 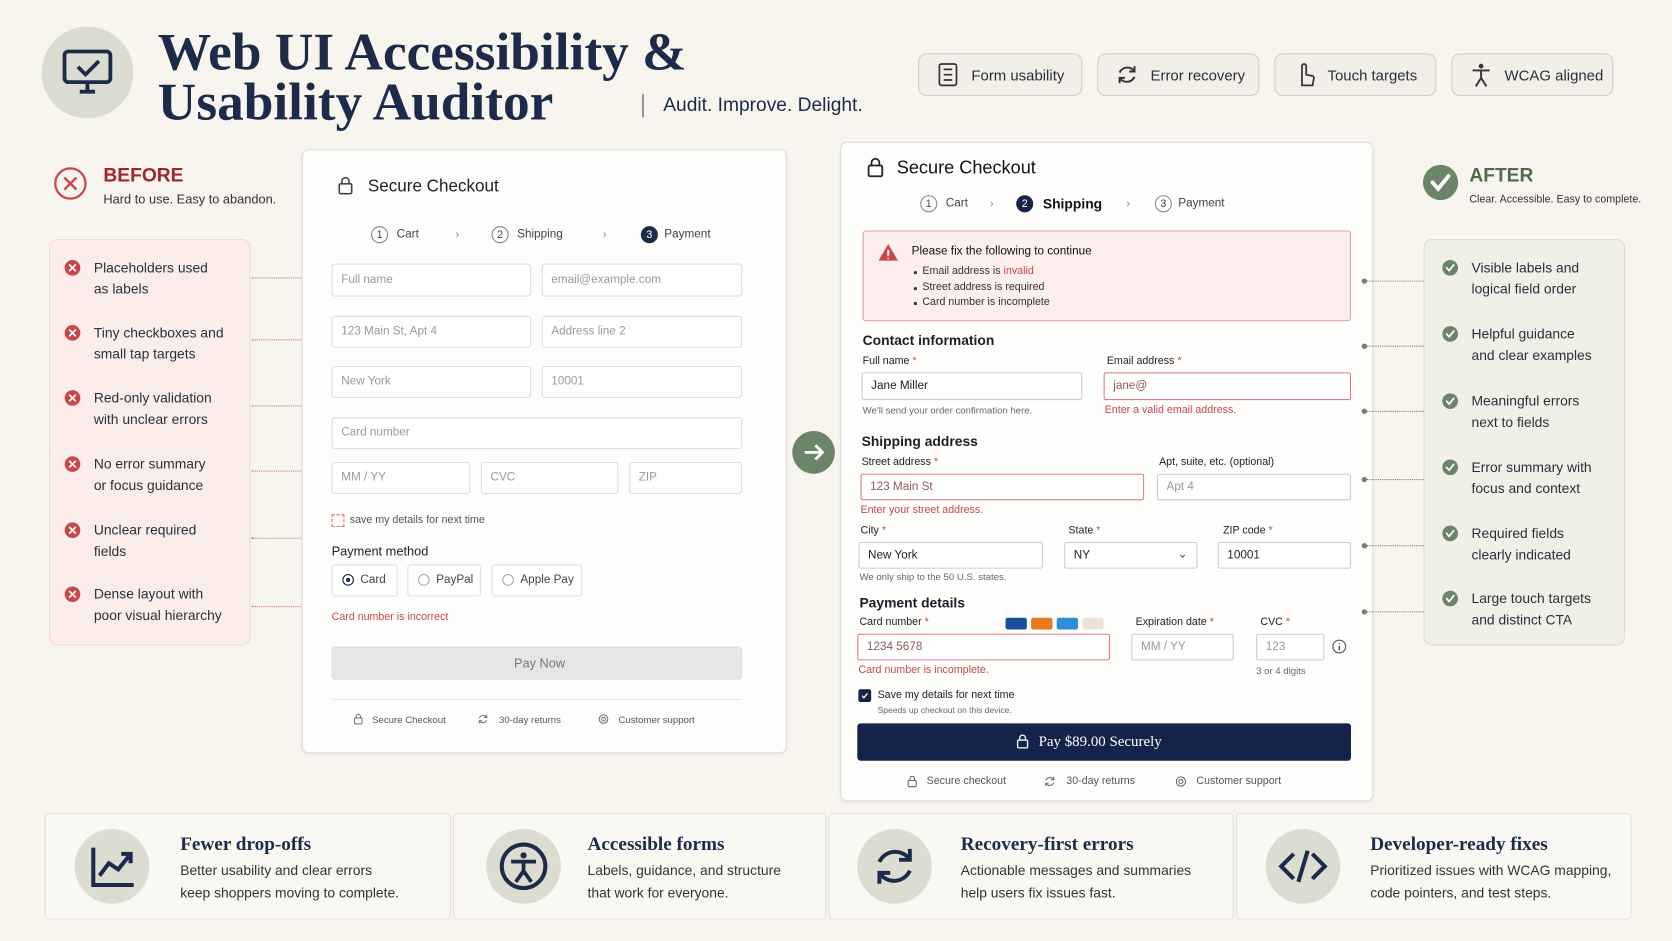 What do you see at coordinates (540, 234) in the screenshot?
I see `step-label: Shipping` at bounding box center [540, 234].